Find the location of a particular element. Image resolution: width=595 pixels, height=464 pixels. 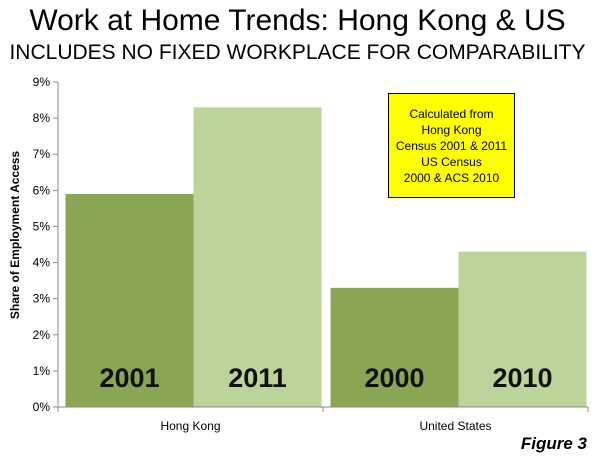

note-line: Census 2001 & 2011 is located at coordinates (451, 145).